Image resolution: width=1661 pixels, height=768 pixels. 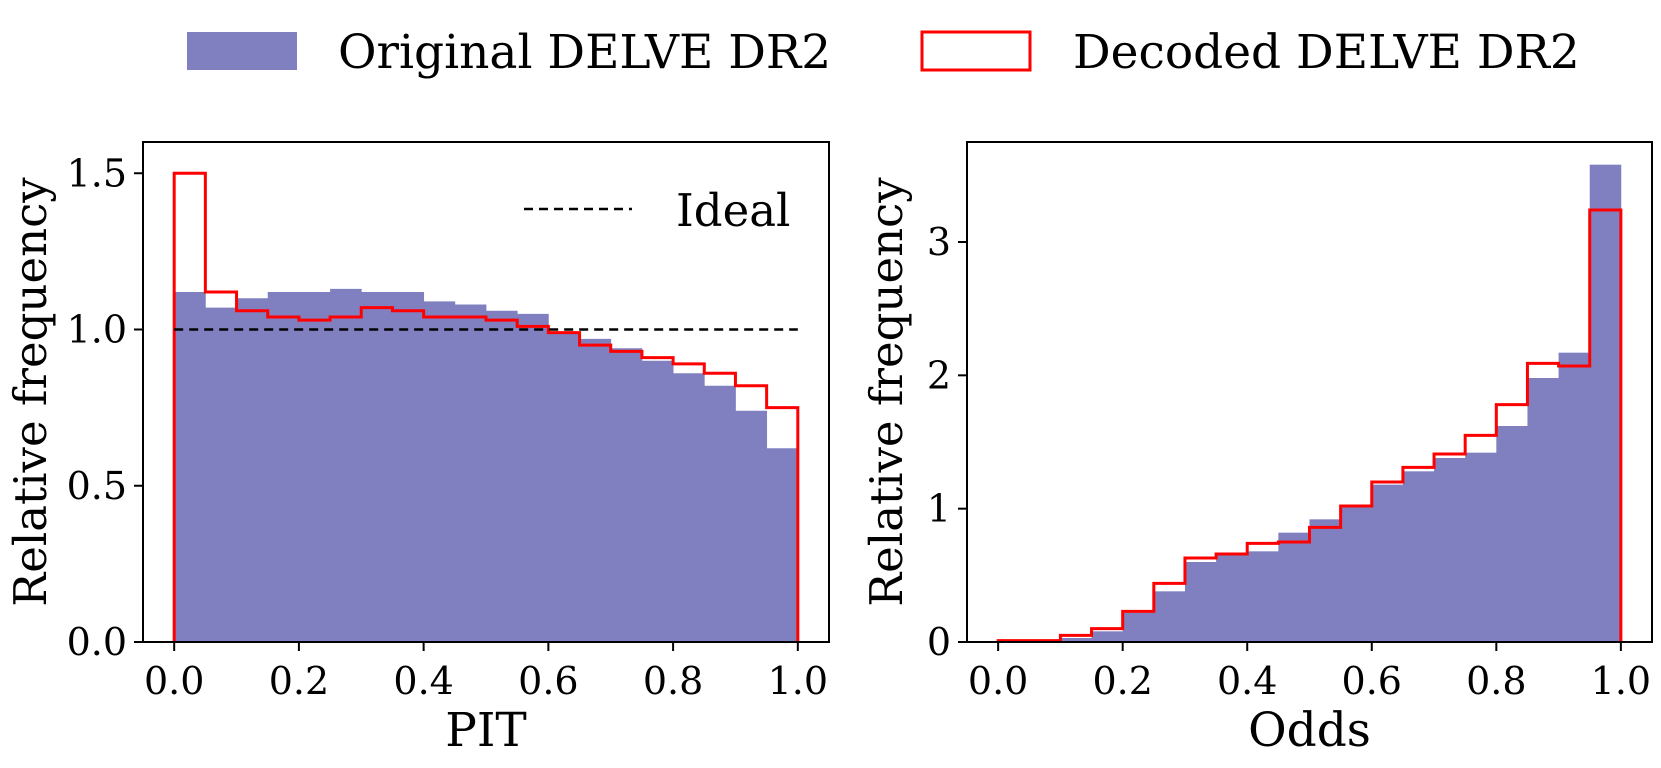 I want to click on ideal-legend-label: Ideal, so click(x=733, y=210).